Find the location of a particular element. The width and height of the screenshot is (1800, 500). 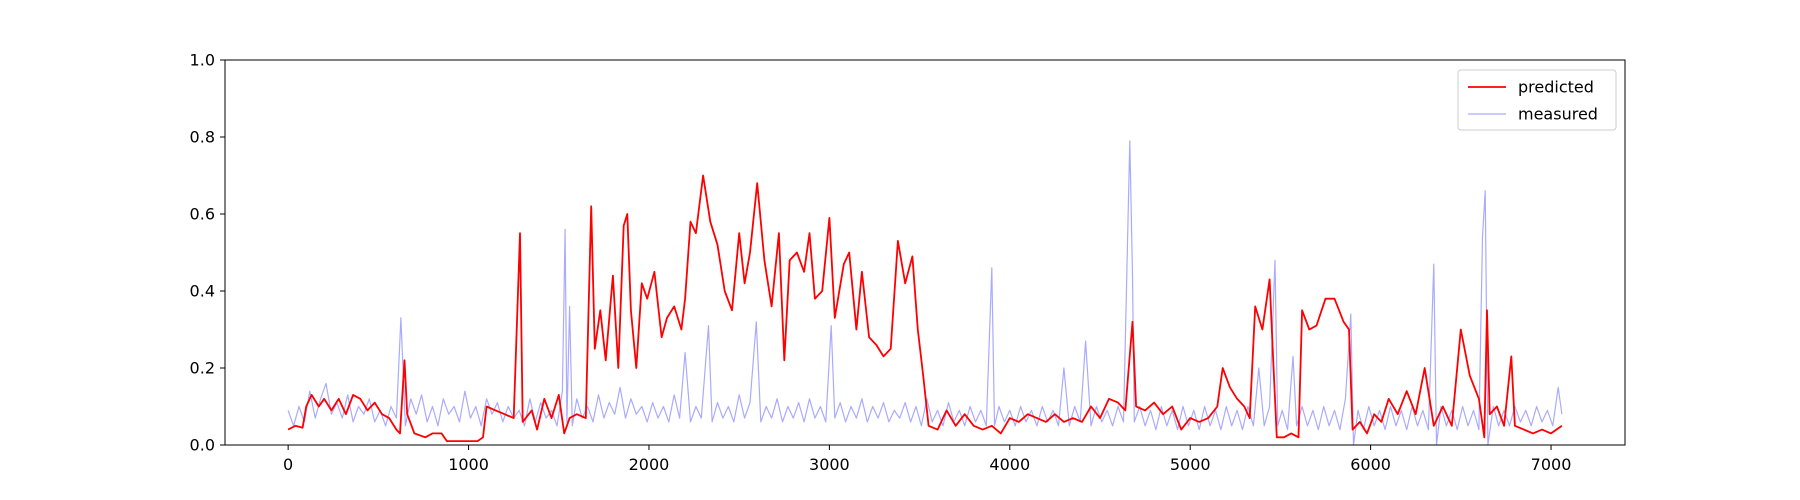

y-tick-label: 0.0 is located at coordinates (202, 445).